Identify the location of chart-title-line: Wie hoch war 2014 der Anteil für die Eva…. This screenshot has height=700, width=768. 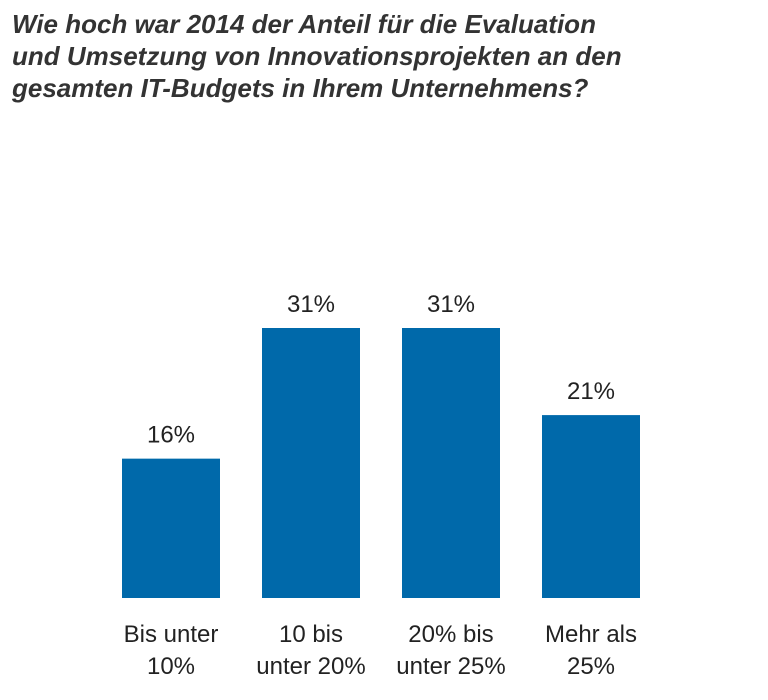
(304, 24).